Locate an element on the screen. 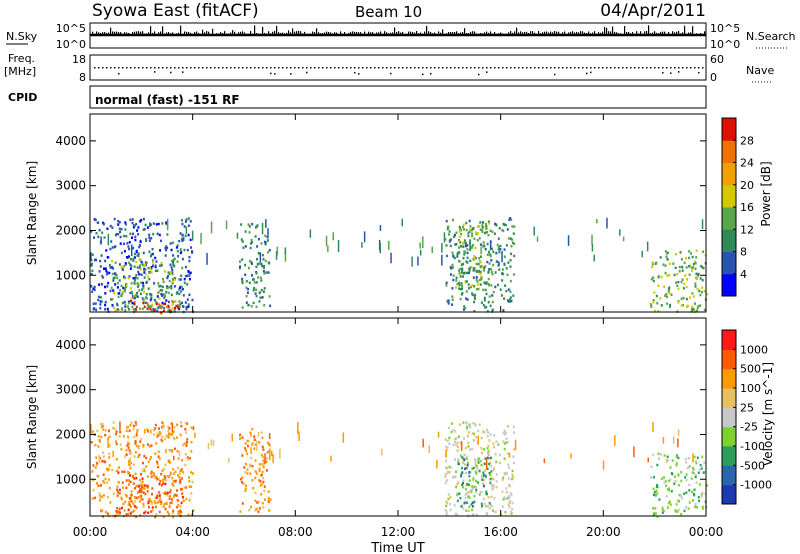  colorbar-tick-label: 24 is located at coordinates (747, 163).